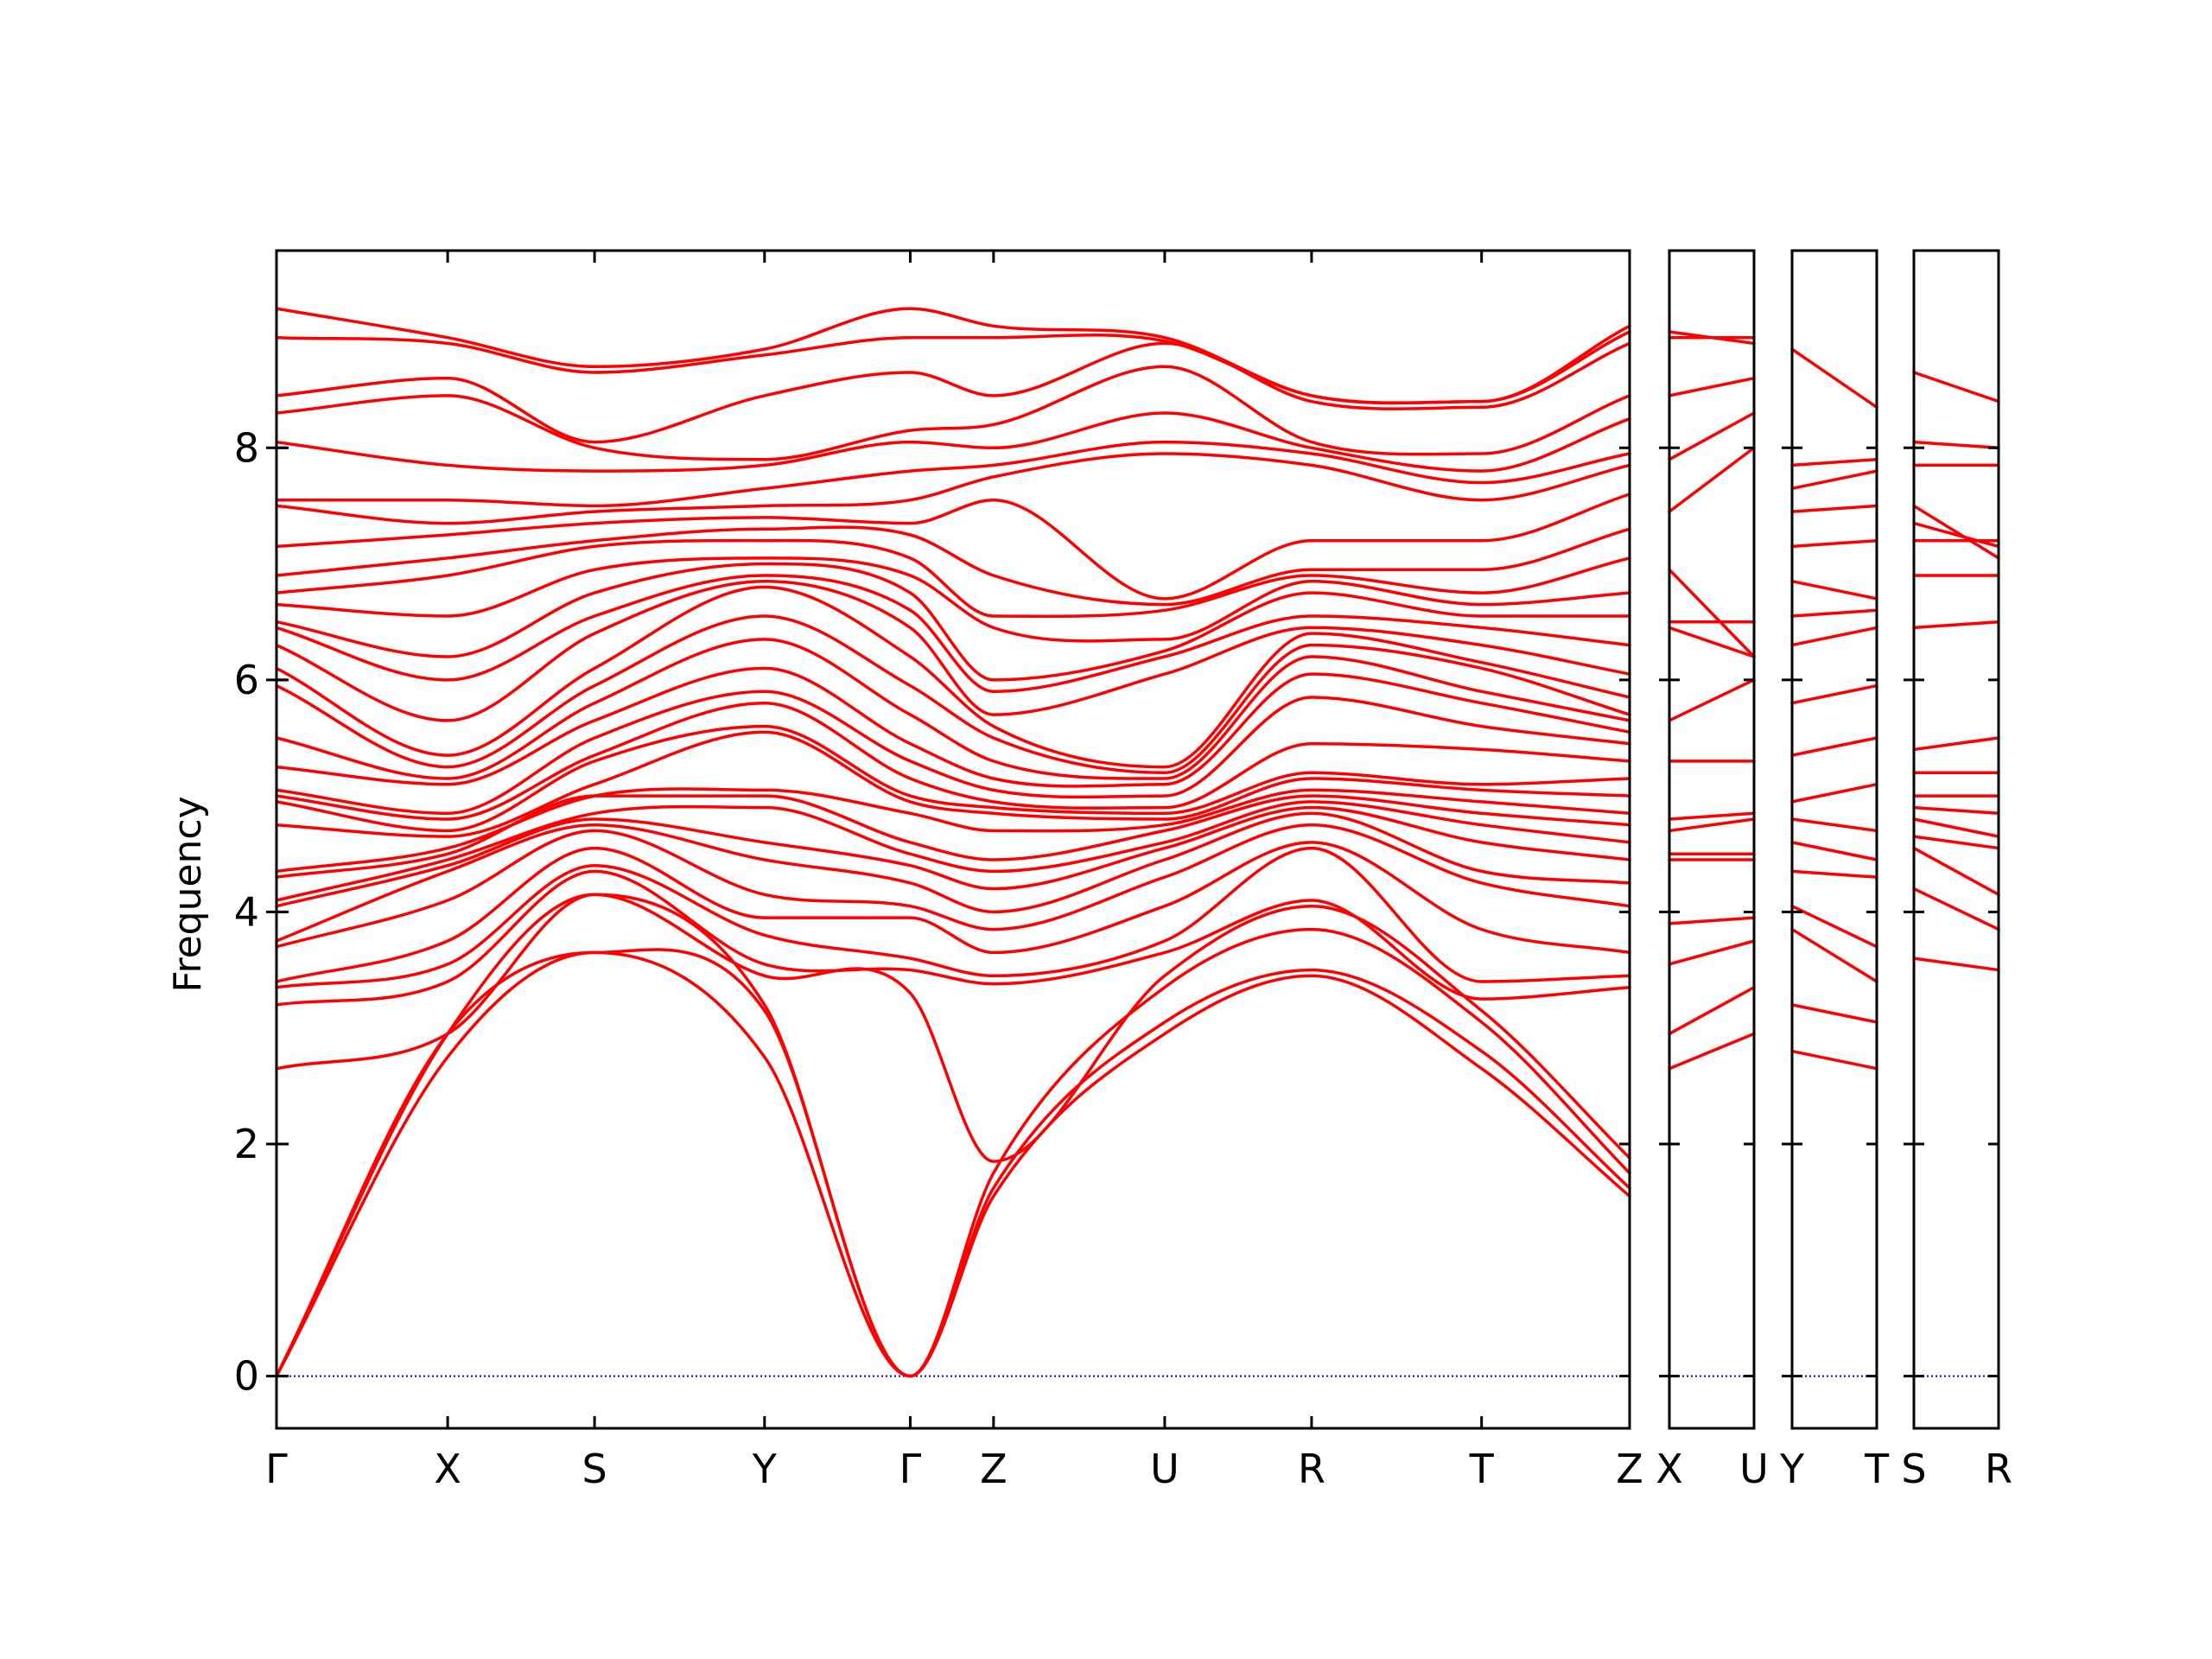  What do you see at coordinates (246, 911) in the screenshot?
I see `y-tick-label: 4` at bounding box center [246, 911].